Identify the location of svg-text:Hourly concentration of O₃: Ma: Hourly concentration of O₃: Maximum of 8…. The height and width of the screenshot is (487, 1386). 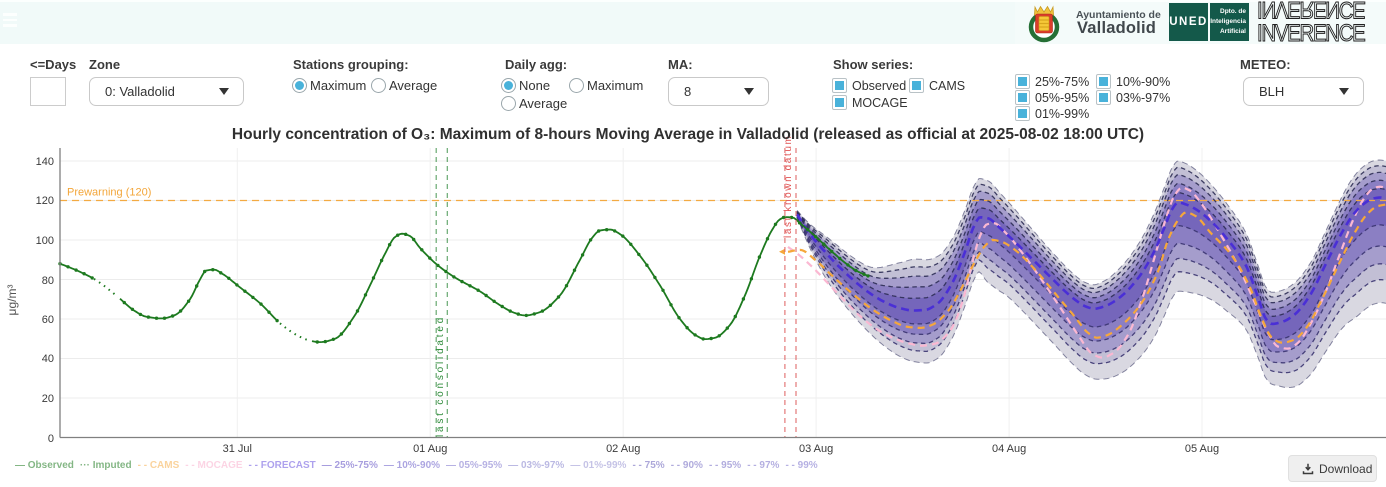
(688, 134).